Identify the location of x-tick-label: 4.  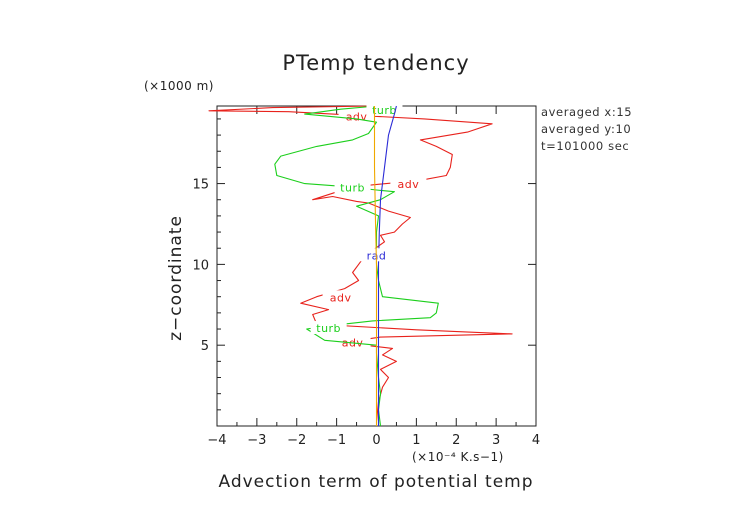
(536, 440).